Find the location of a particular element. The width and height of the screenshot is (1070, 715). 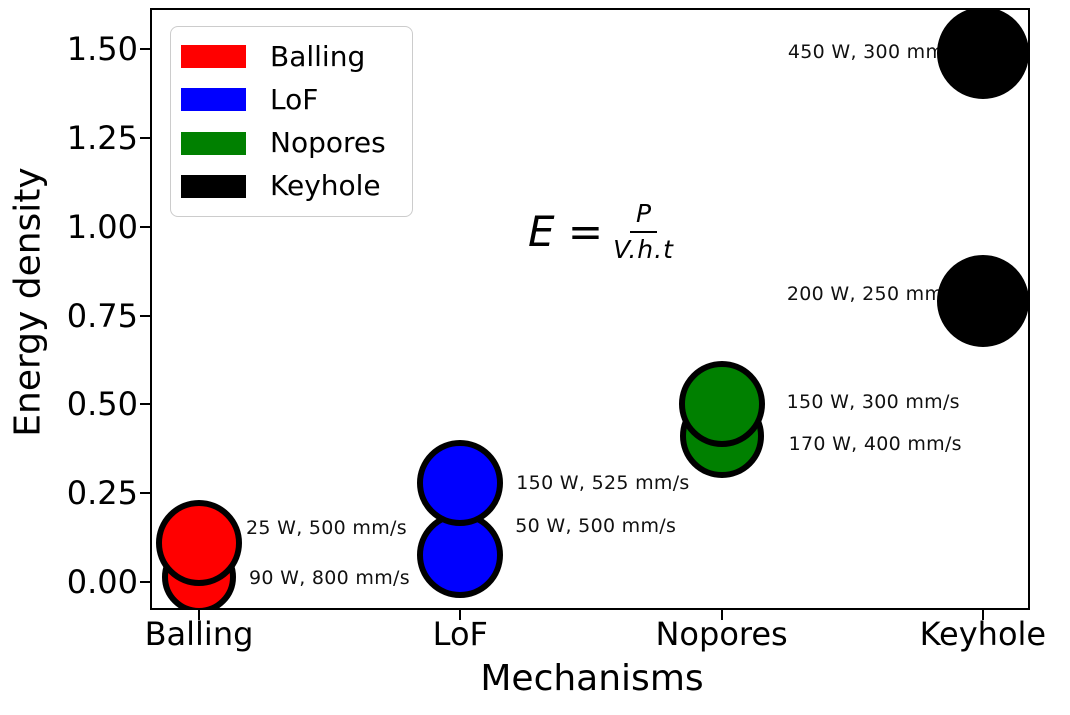

legend-item-nopores: Nopores is located at coordinates (291, 143).